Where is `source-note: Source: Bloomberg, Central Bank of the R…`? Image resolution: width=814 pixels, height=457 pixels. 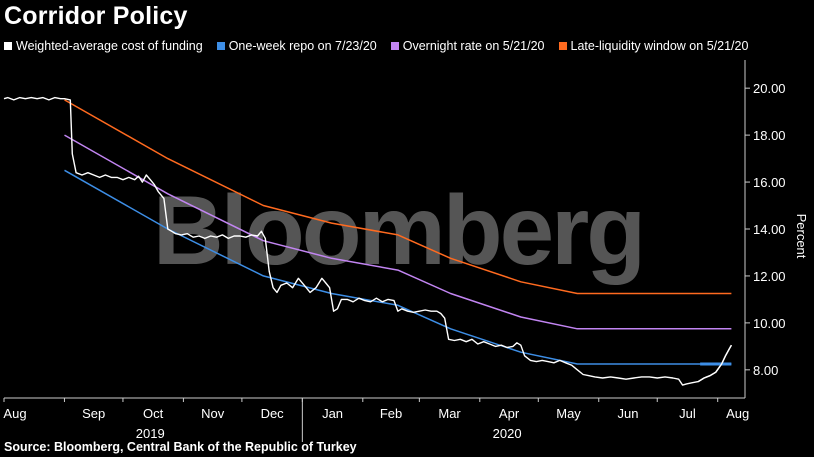 source-note: Source: Bloomberg, Central Bank of the R… is located at coordinates (180, 447).